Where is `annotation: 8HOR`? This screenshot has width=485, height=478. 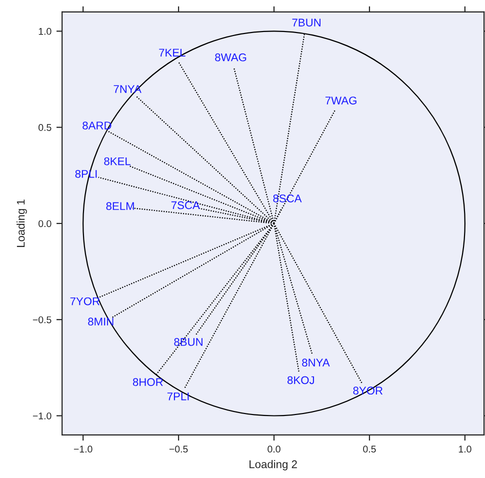
annotation: 8HOR is located at coordinates (147, 382).